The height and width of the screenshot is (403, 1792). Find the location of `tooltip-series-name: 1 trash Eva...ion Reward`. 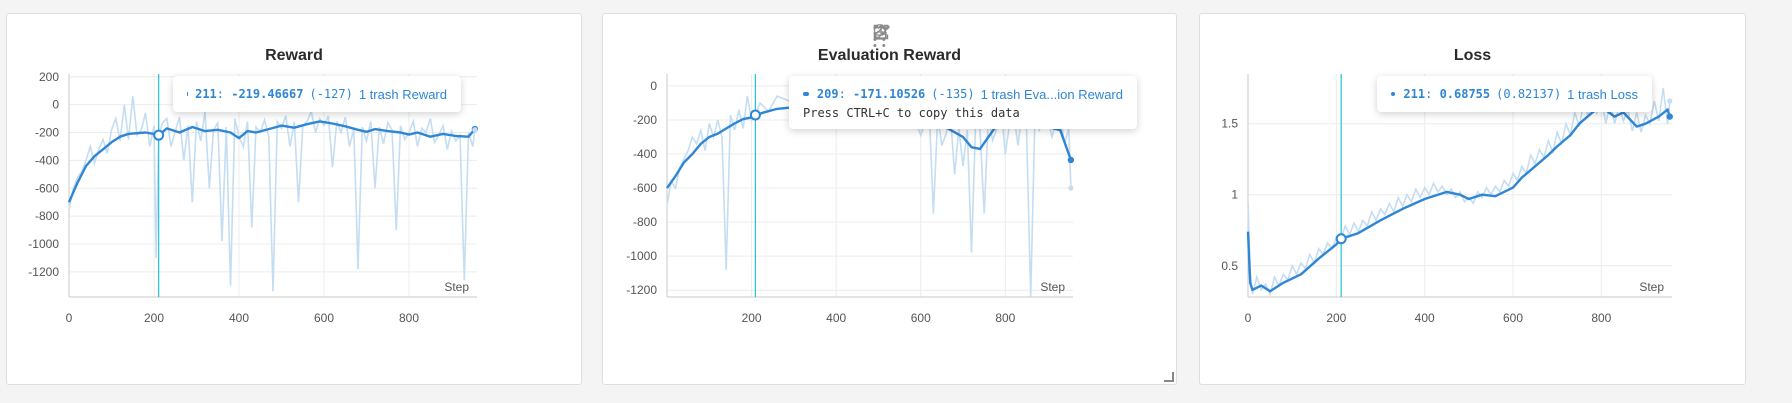

tooltip-series-name: 1 trash Eva...ion Reward is located at coordinates (1051, 94).